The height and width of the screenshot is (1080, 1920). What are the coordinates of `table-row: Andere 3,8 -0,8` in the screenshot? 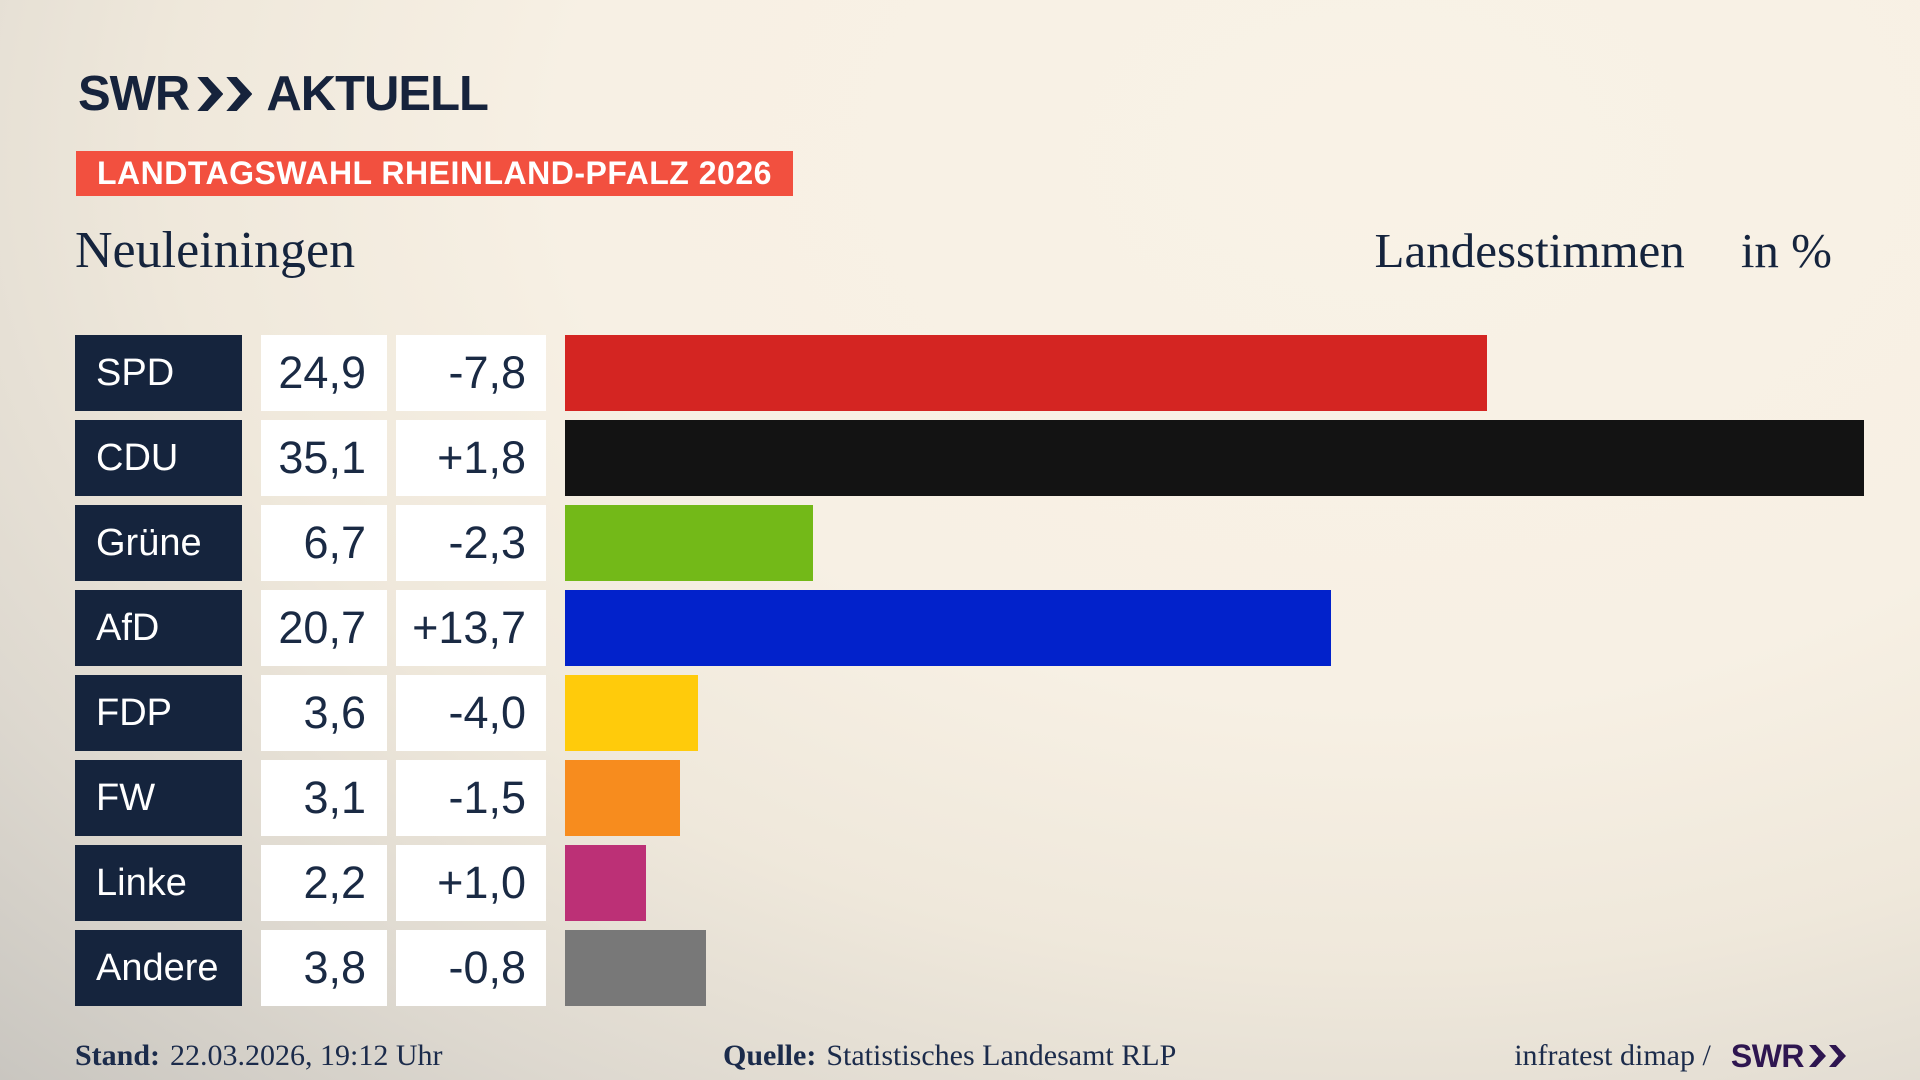 It's located at (997, 968).